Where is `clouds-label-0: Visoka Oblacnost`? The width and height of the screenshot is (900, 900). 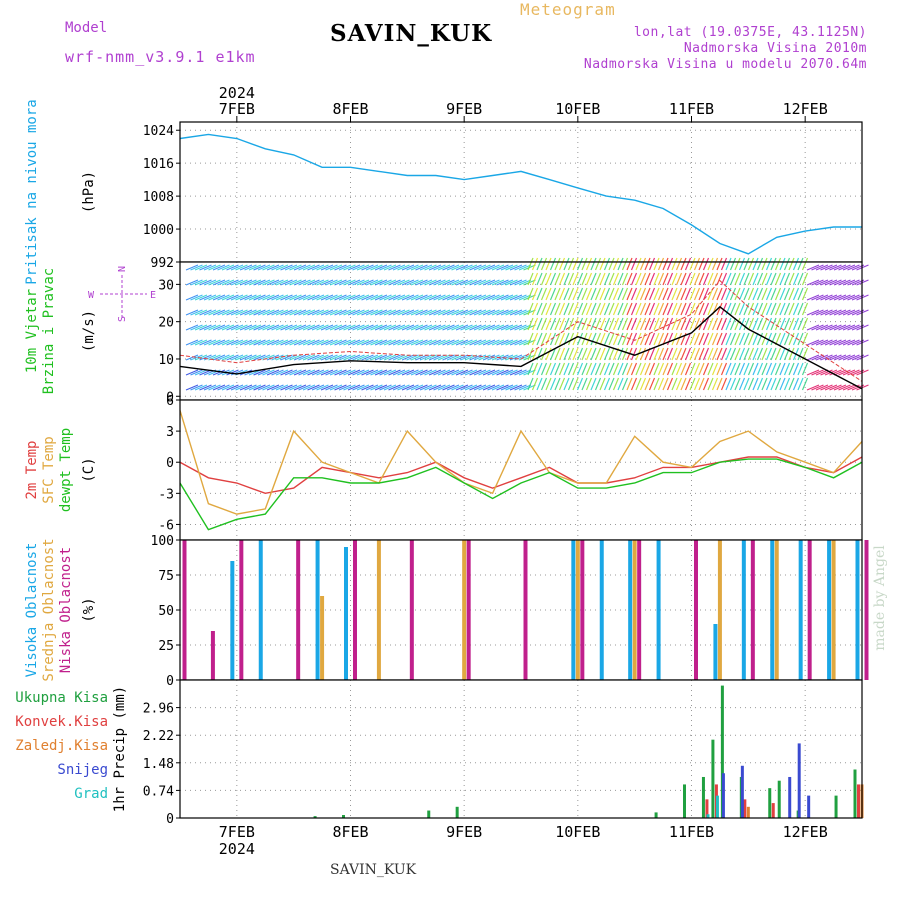
clouds-label-0: Visoka Oblacnost is located at coordinates (32, 610).